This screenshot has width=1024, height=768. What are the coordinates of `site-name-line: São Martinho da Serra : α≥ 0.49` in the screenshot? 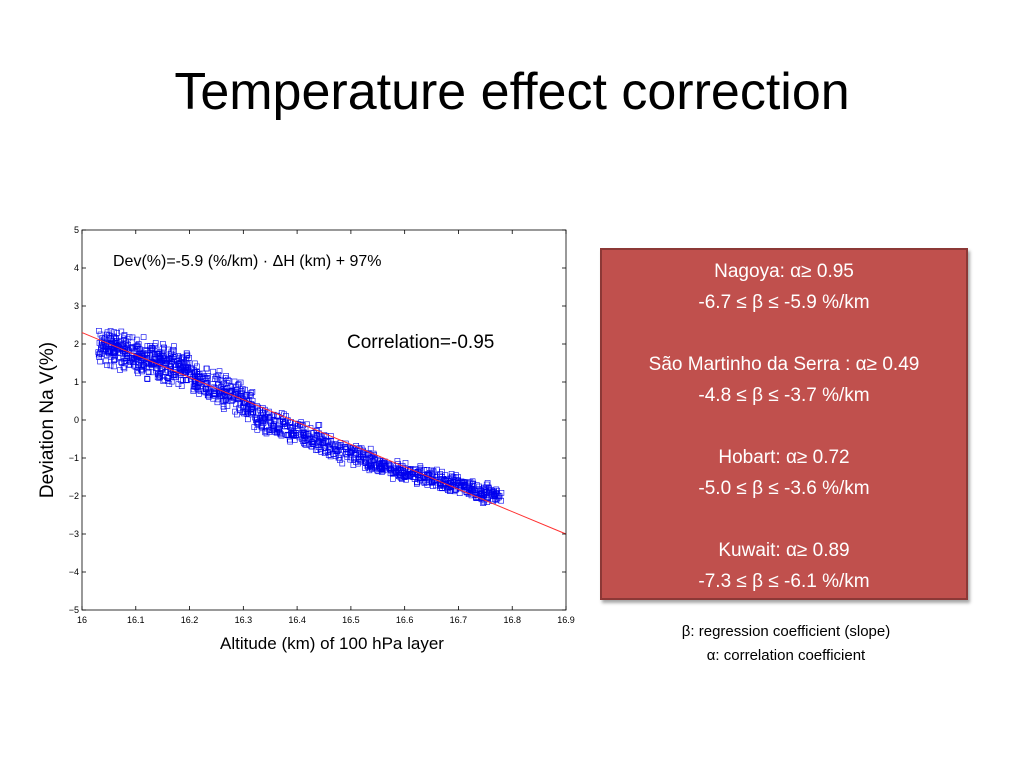 It's located at (784, 364).